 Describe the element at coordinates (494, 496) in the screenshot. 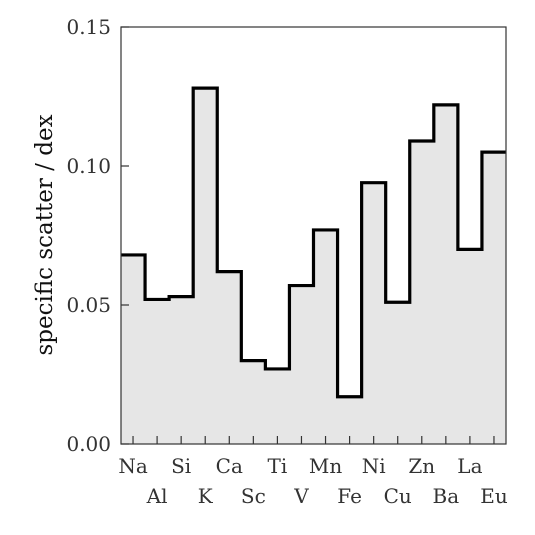

I see `x-tick-label-eu: Eu` at that location.